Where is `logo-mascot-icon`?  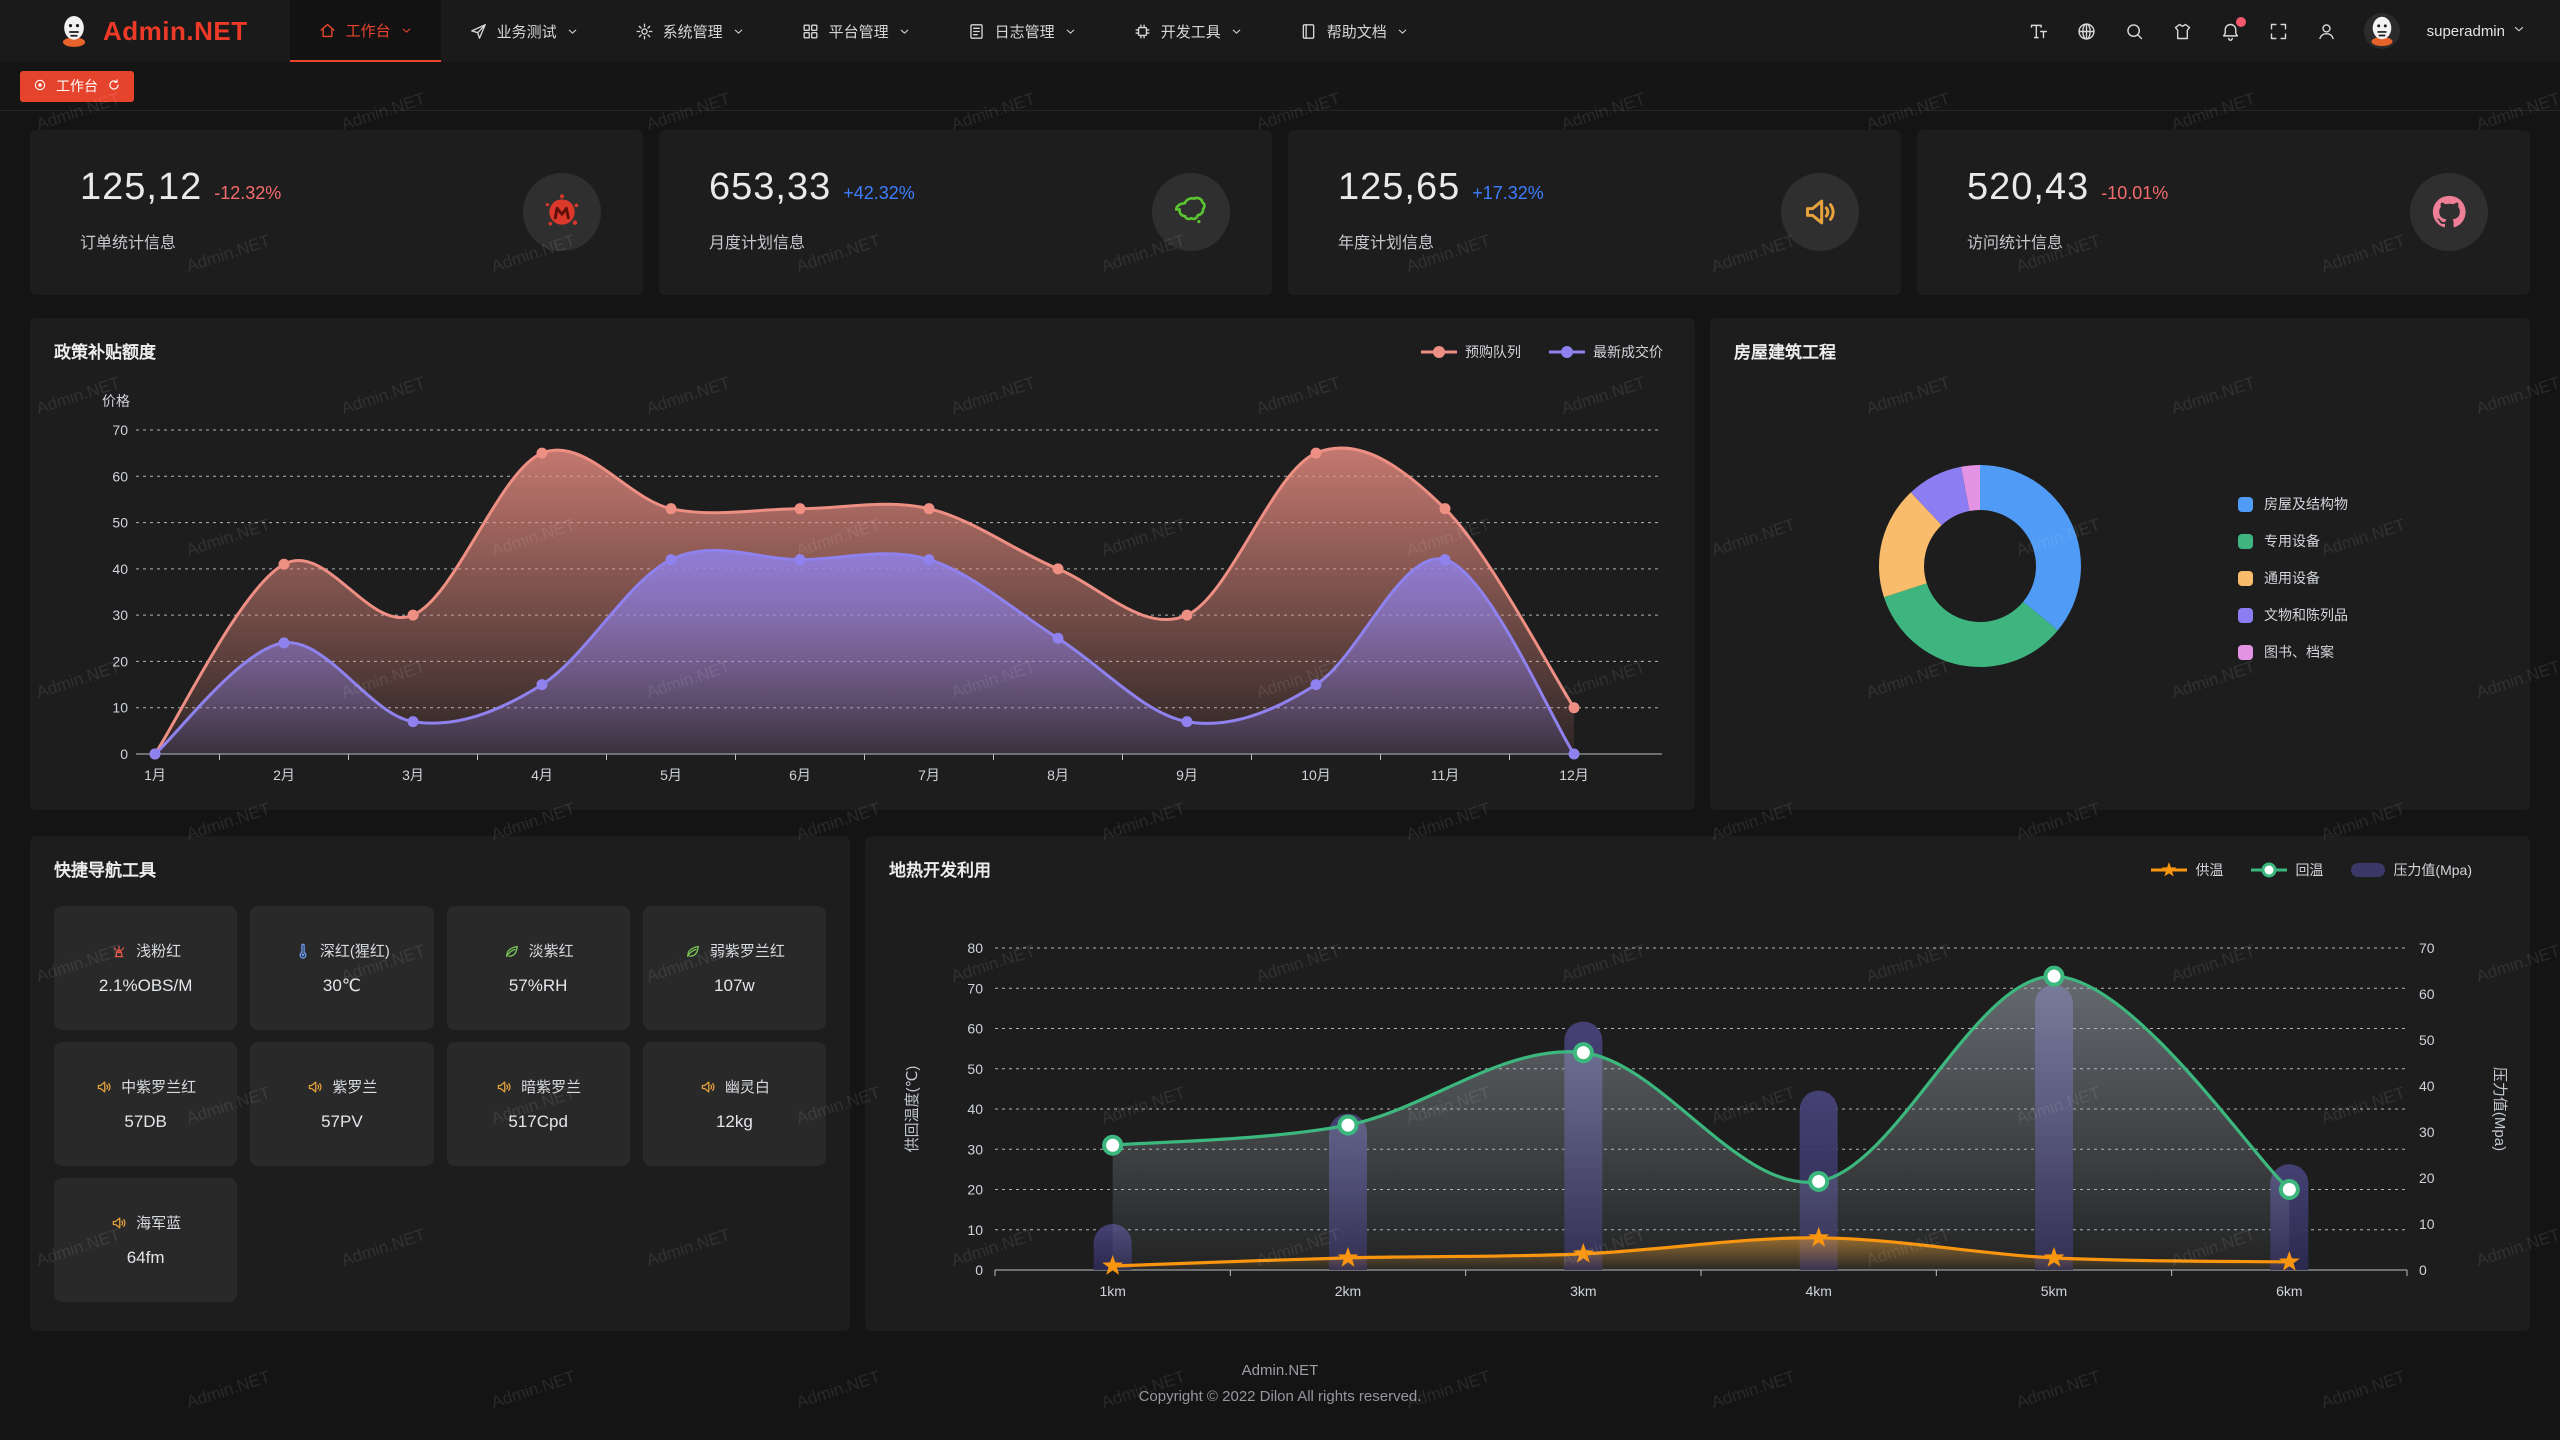 logo-mascot-icon is located at coordinates (74, 31).